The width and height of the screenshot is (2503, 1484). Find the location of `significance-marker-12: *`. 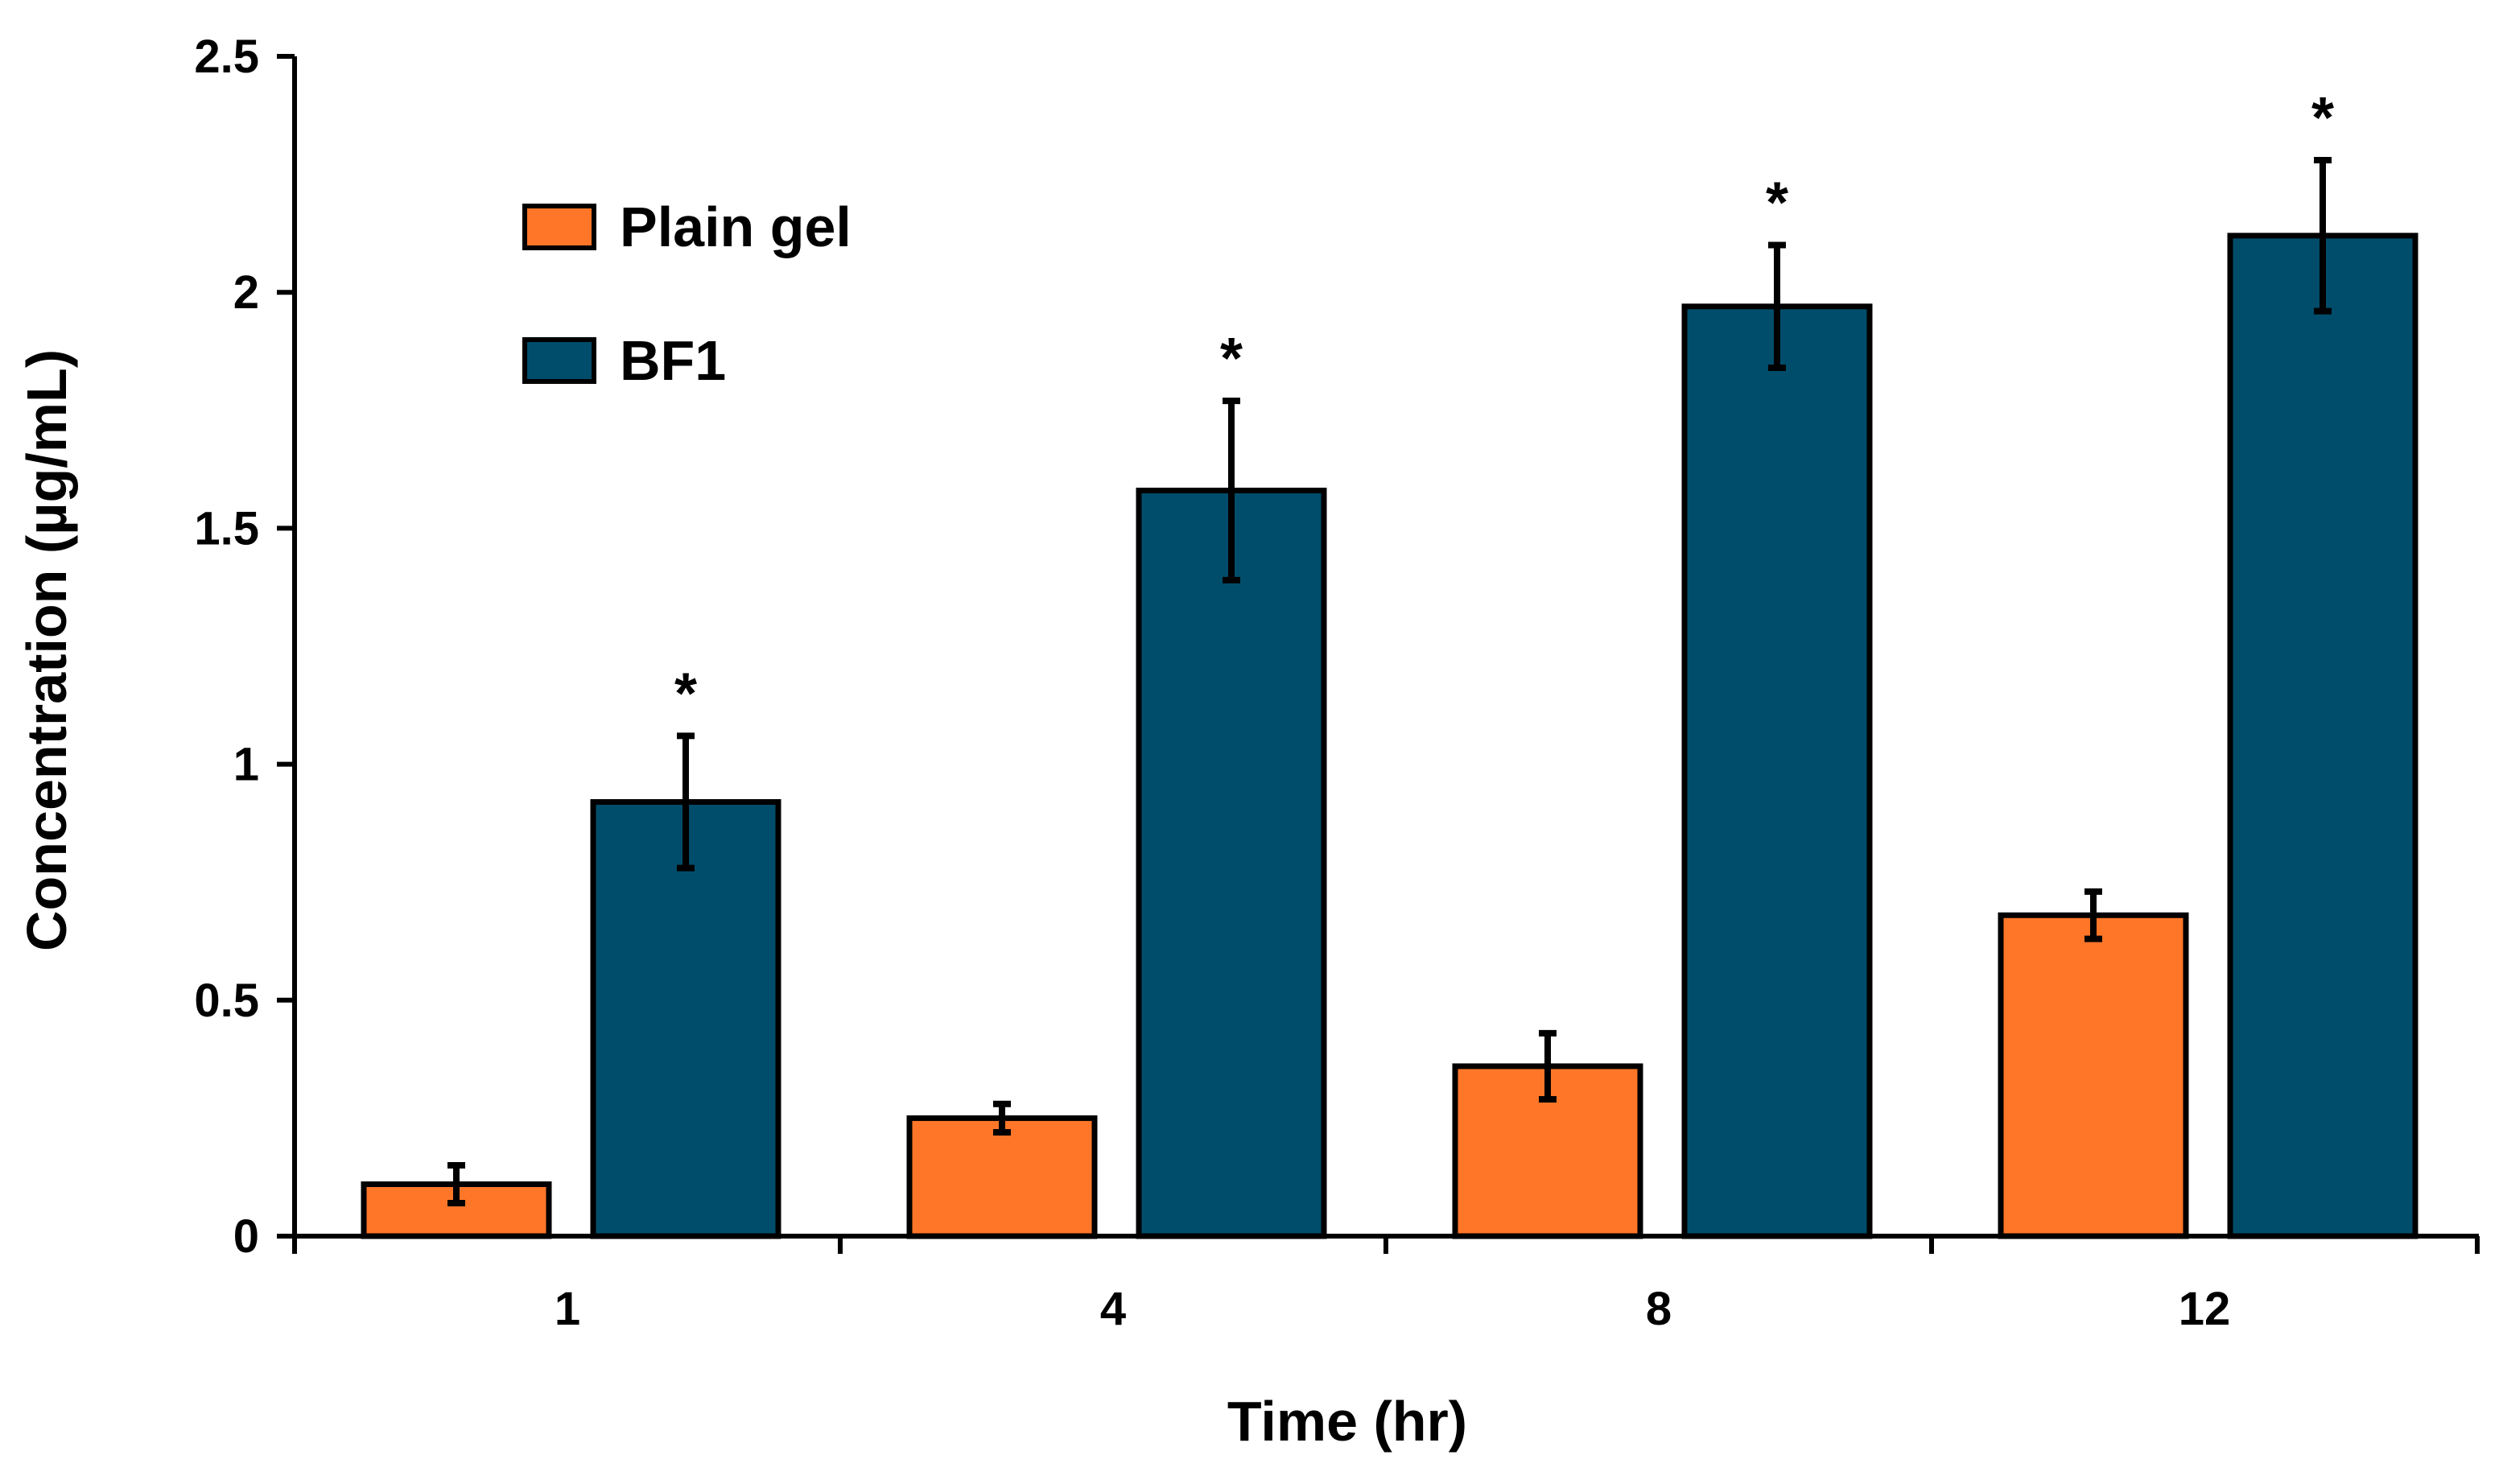

significance-marker-12: * is located at coordinates (2322, 118).